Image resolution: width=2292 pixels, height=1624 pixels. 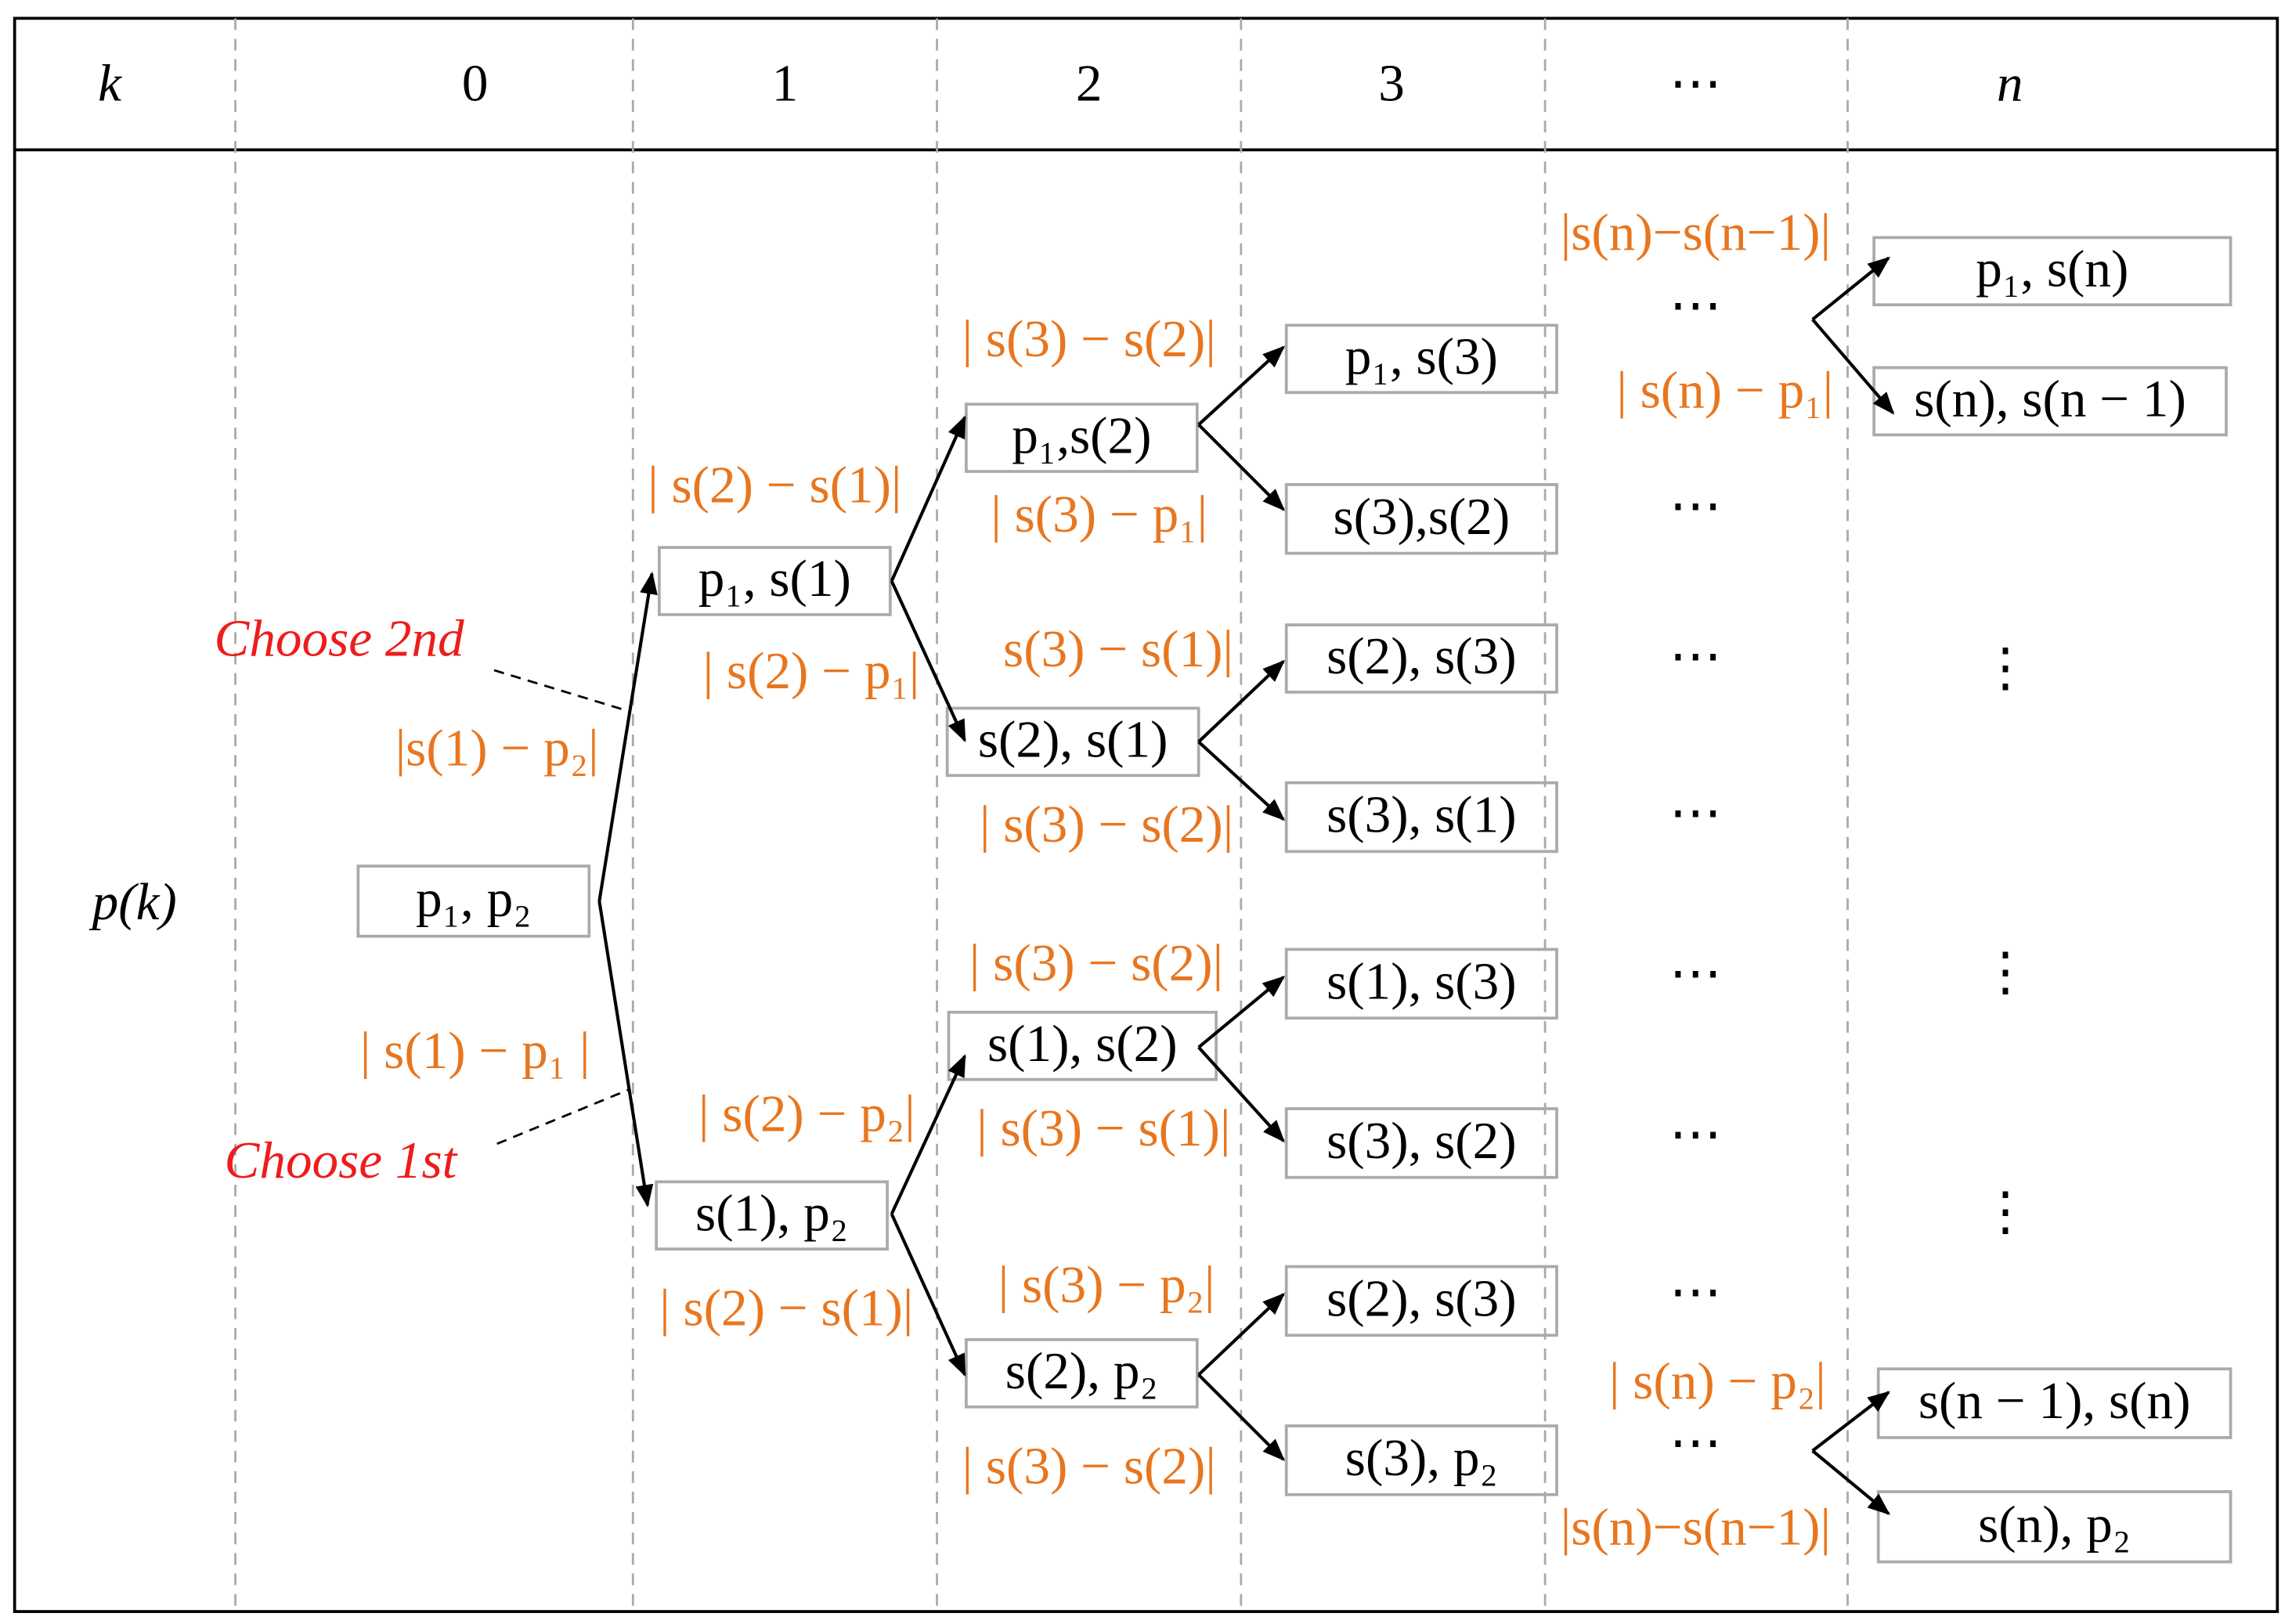 I want to click on header-cell: 2, so click(x=1089, y=82).